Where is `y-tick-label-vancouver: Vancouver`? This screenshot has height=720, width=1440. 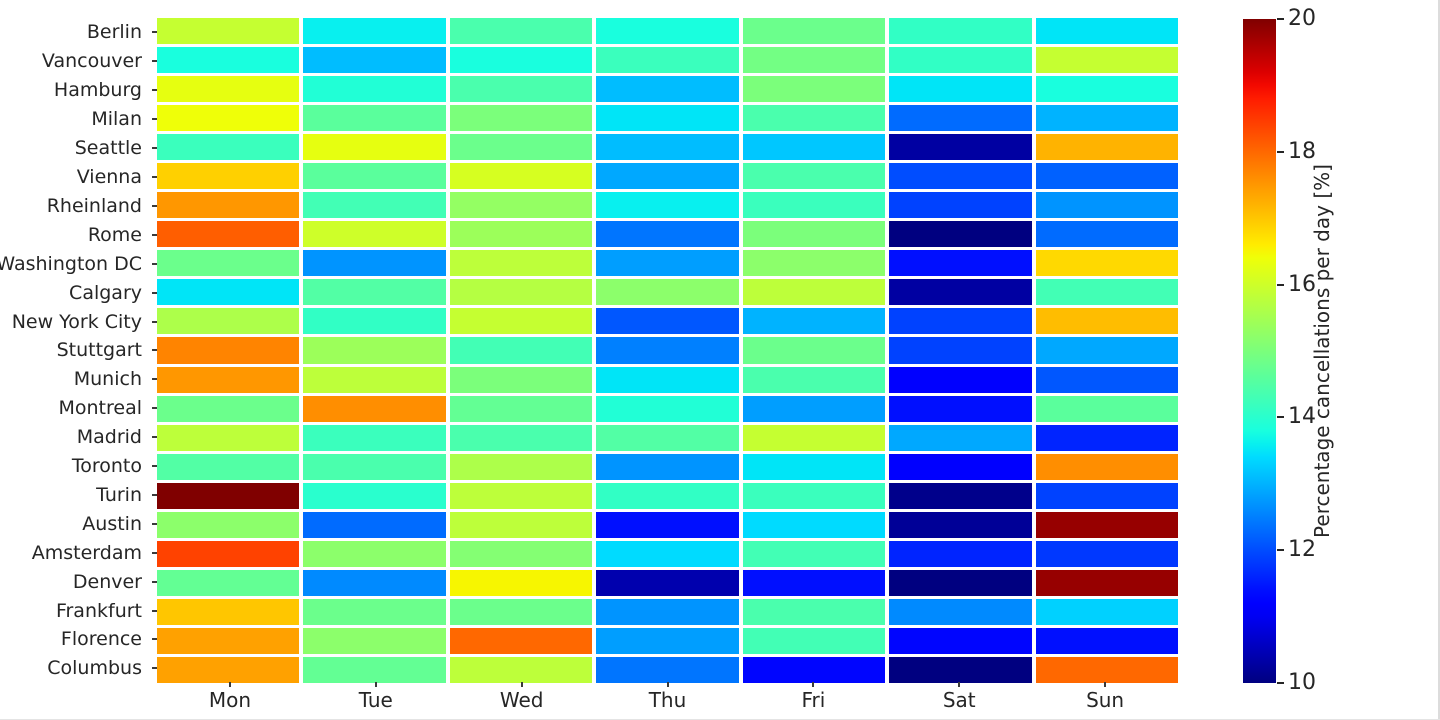 y-tick-label-vancouver: Vancouver is located at coordinates (78, 61).